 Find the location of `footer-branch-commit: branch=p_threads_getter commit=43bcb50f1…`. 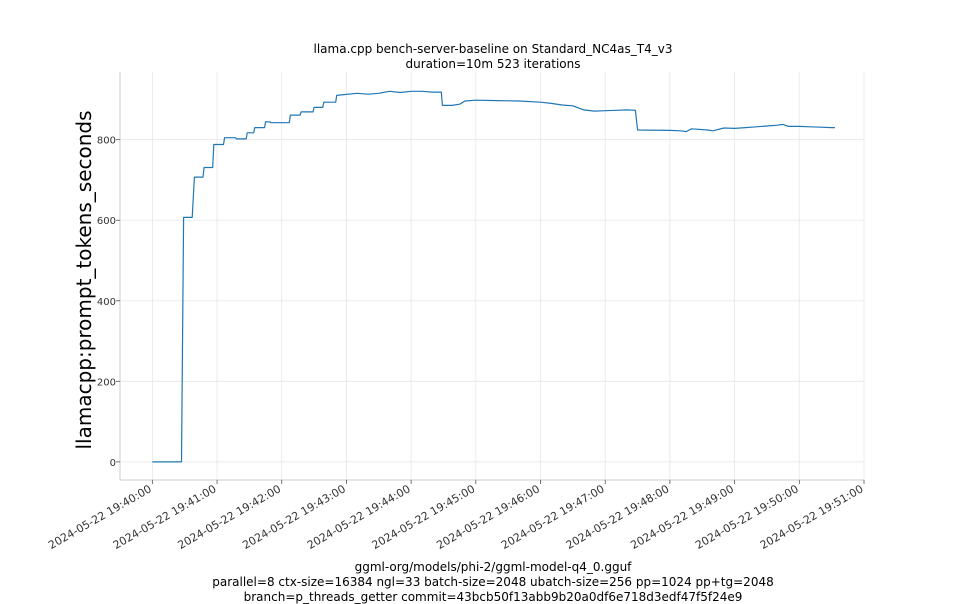

footer-branch-commit: branch=p_threads_getter commit=43bcb50f1… is located at coordinates (493, 597).